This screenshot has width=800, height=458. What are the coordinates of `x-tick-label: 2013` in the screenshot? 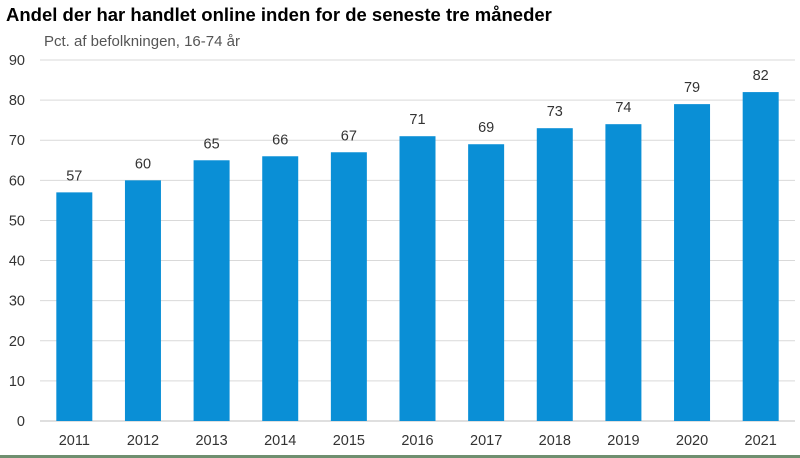 It's located at (211, 441).